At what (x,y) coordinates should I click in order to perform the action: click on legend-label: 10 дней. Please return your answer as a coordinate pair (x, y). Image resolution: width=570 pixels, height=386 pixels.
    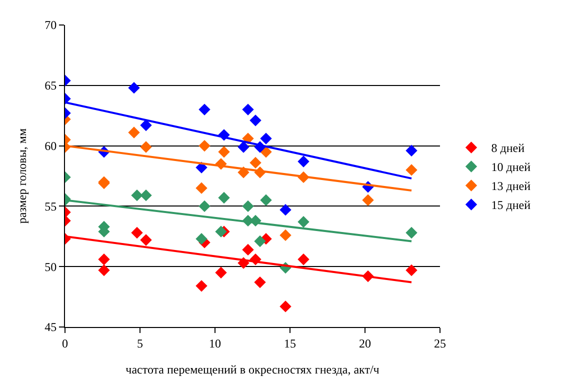
    Looking at the image, I should click on (511, 167).